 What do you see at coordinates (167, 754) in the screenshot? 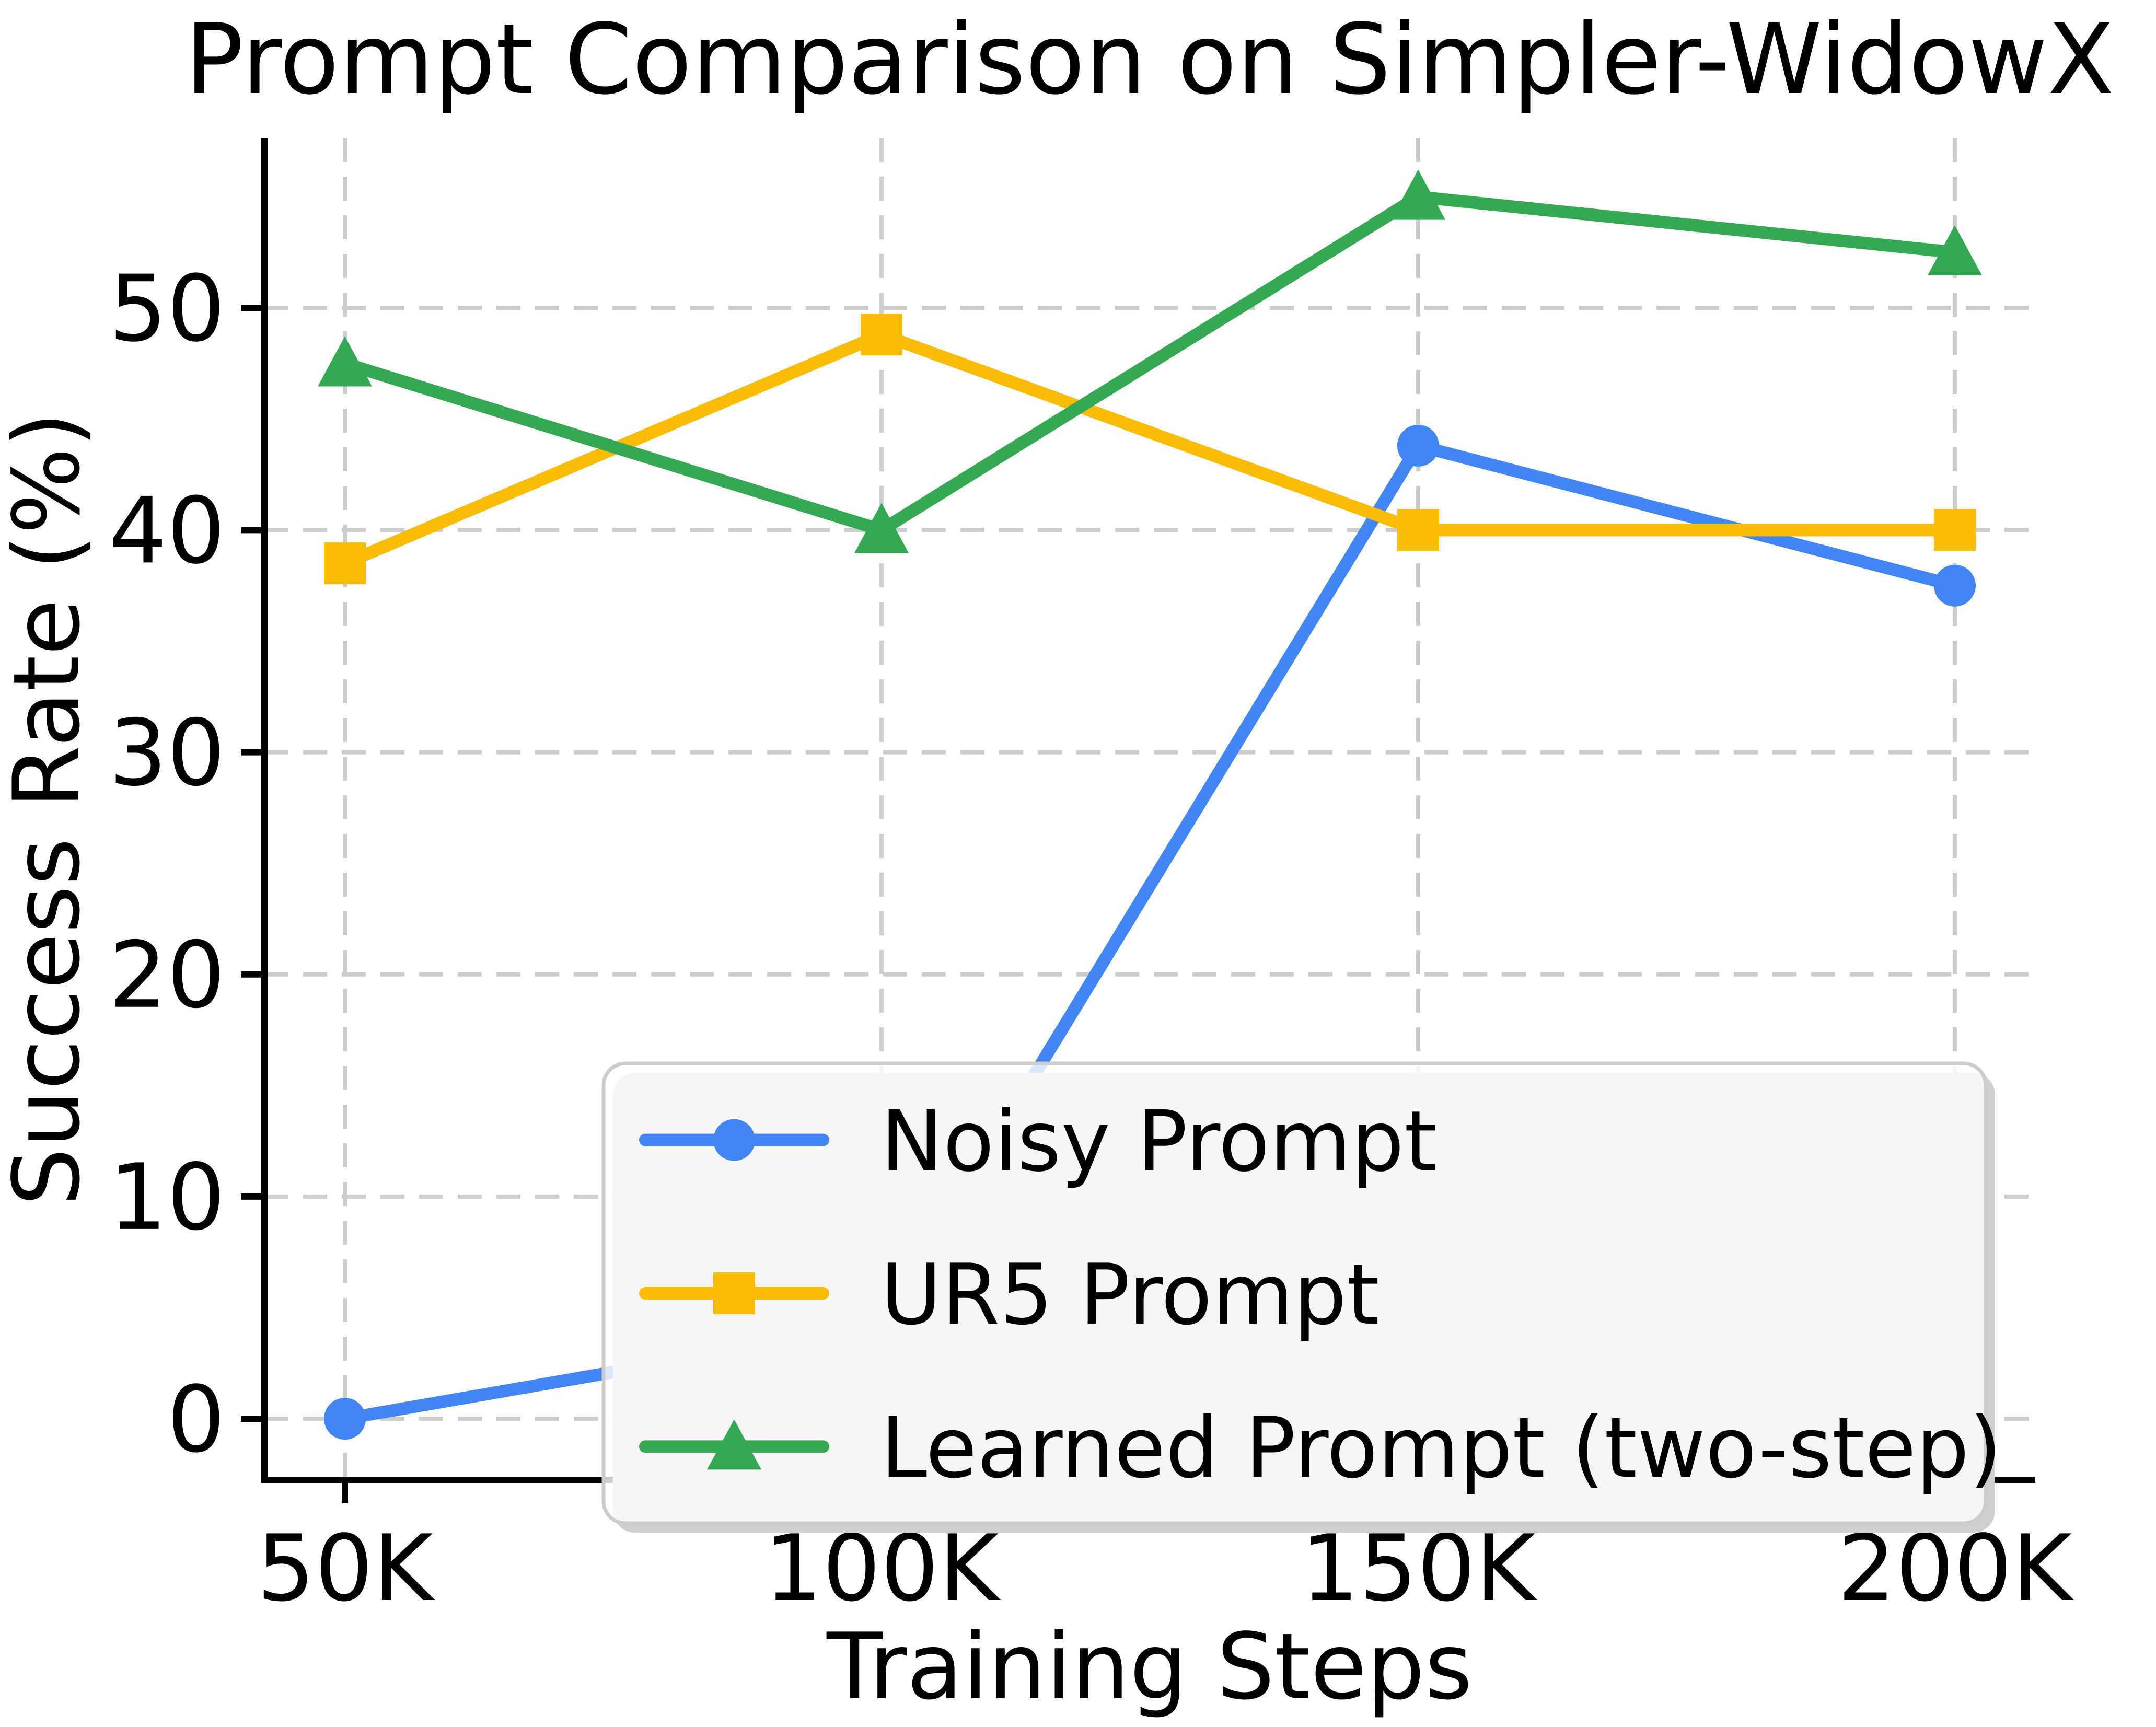
I see `y-tick-label-30: 30` at bounding box center [167, 754].